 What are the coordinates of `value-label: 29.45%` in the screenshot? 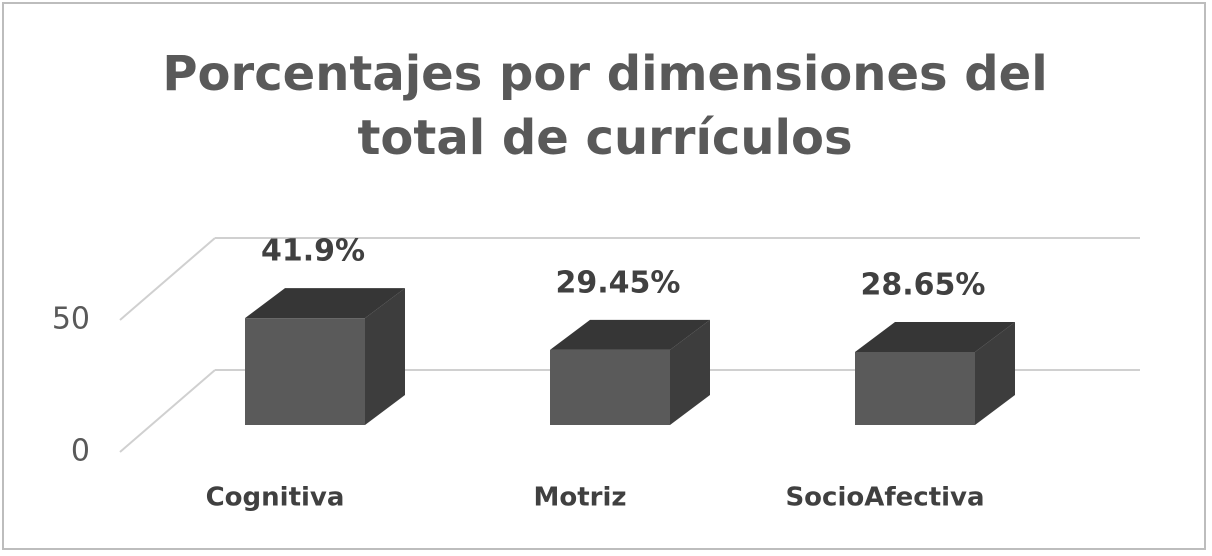 It's located at (618, 282).